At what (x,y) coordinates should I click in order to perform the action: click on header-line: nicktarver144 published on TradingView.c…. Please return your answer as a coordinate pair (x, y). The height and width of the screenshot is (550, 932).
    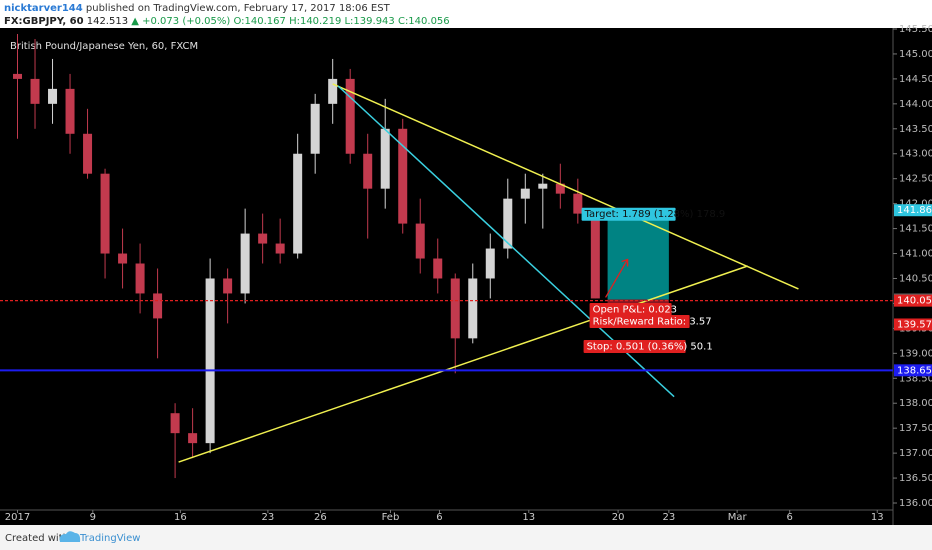
    Looking at the image, I should click on (197, 8).